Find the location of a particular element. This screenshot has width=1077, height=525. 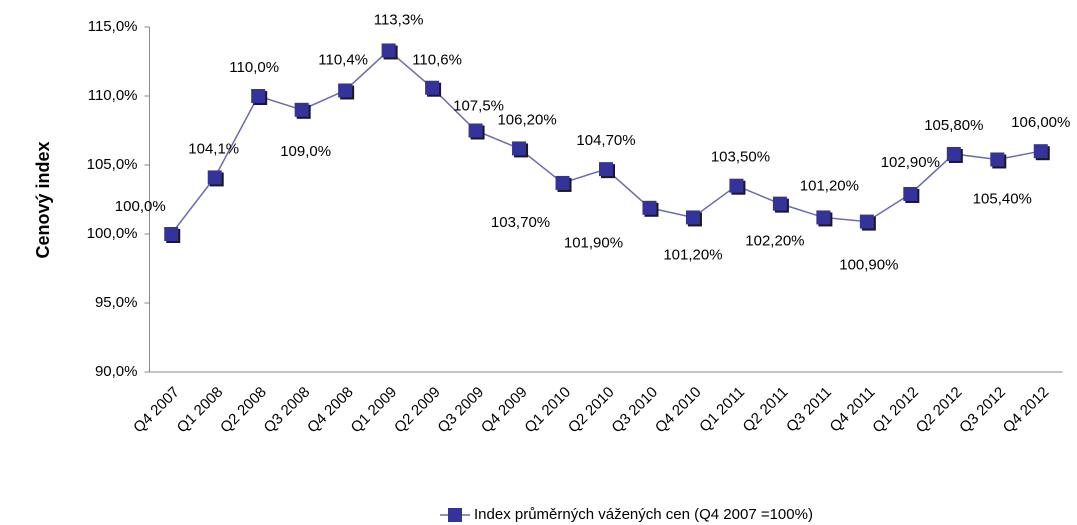

x-tick-label: Q1 2009 is located at coordinates (374, 410).